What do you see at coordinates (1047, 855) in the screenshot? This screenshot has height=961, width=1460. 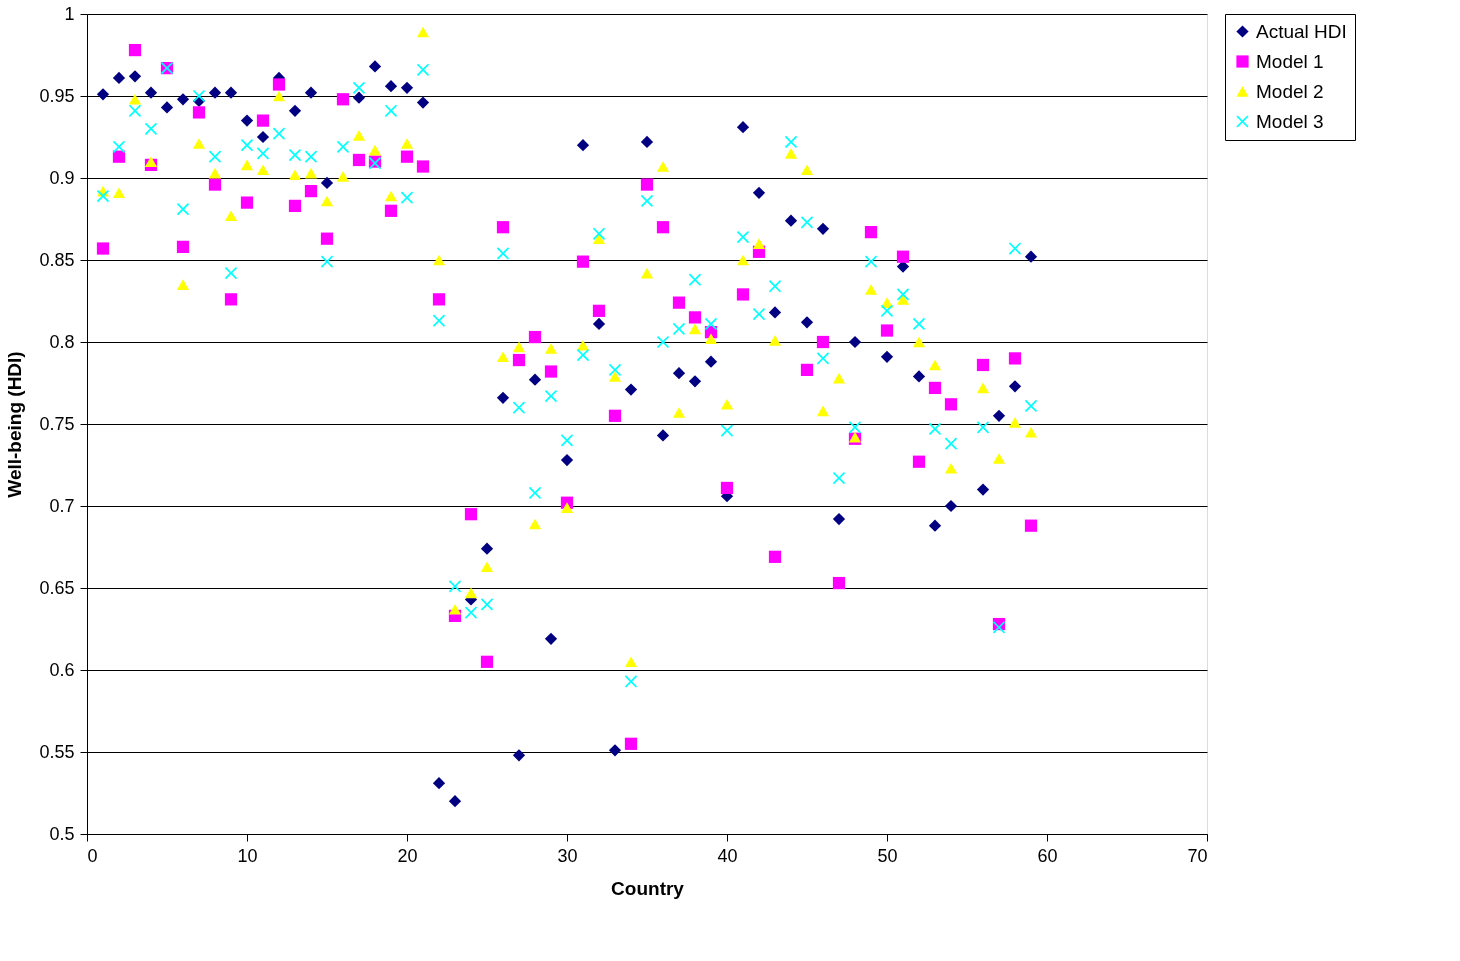 I see `x-tick-label: 60` at bounding box center [1047, 855].